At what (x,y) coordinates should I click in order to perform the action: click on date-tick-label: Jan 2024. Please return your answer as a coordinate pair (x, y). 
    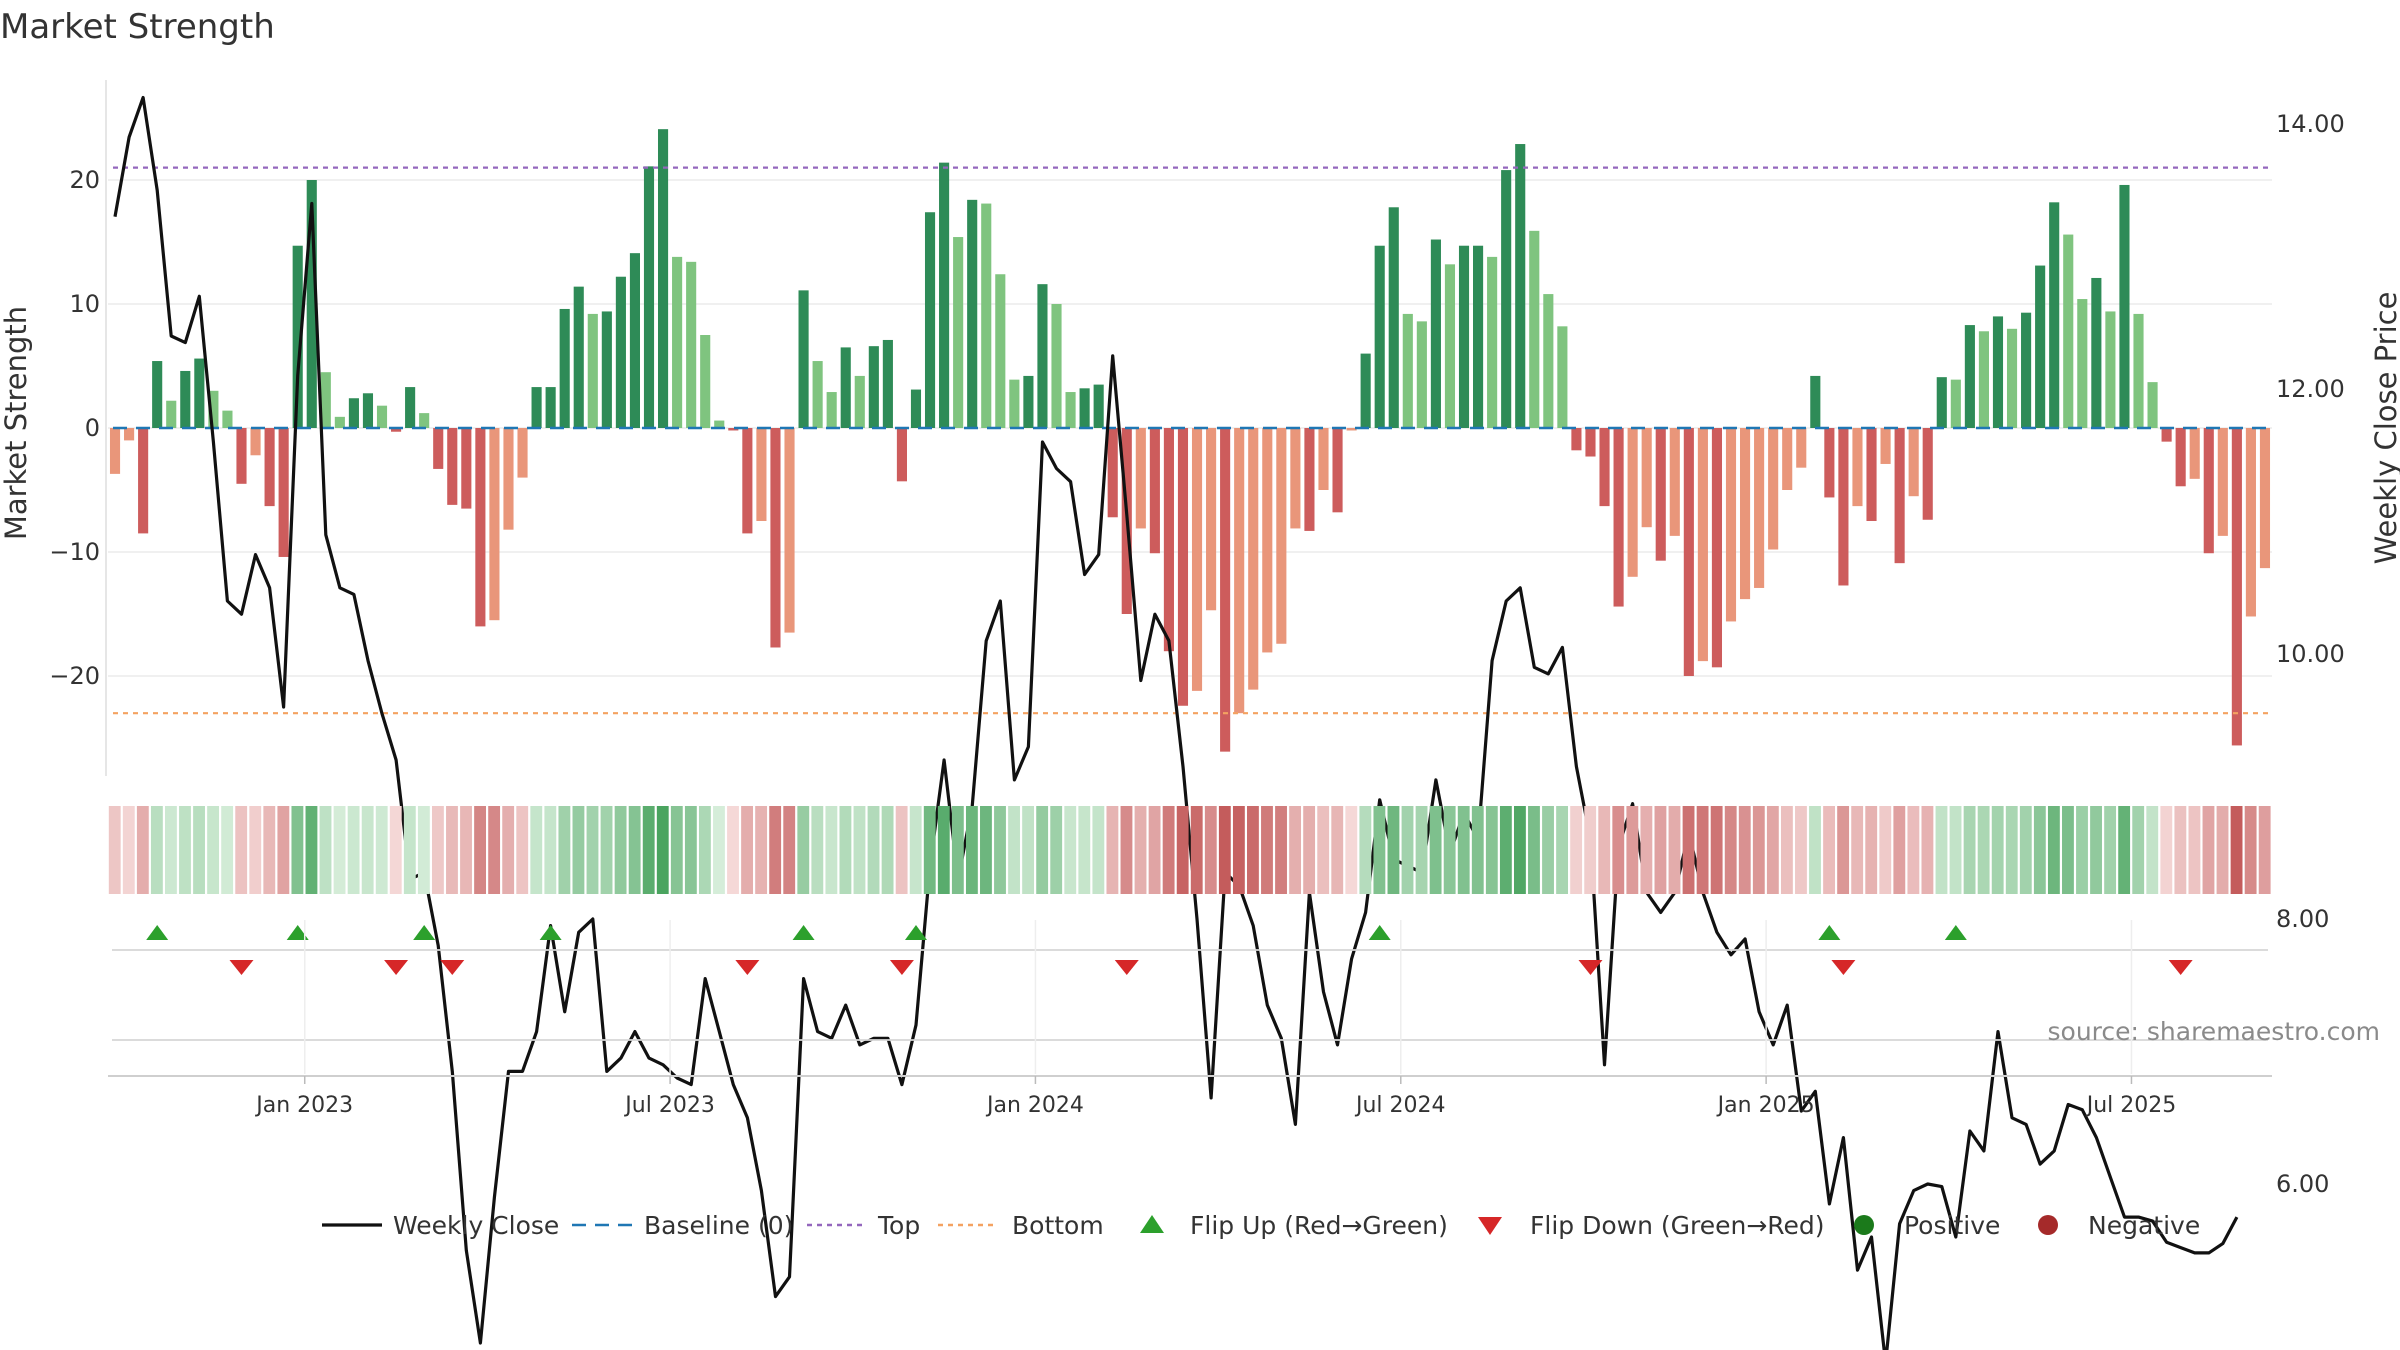
    Looking at the image, I should click on (1034, 1105).